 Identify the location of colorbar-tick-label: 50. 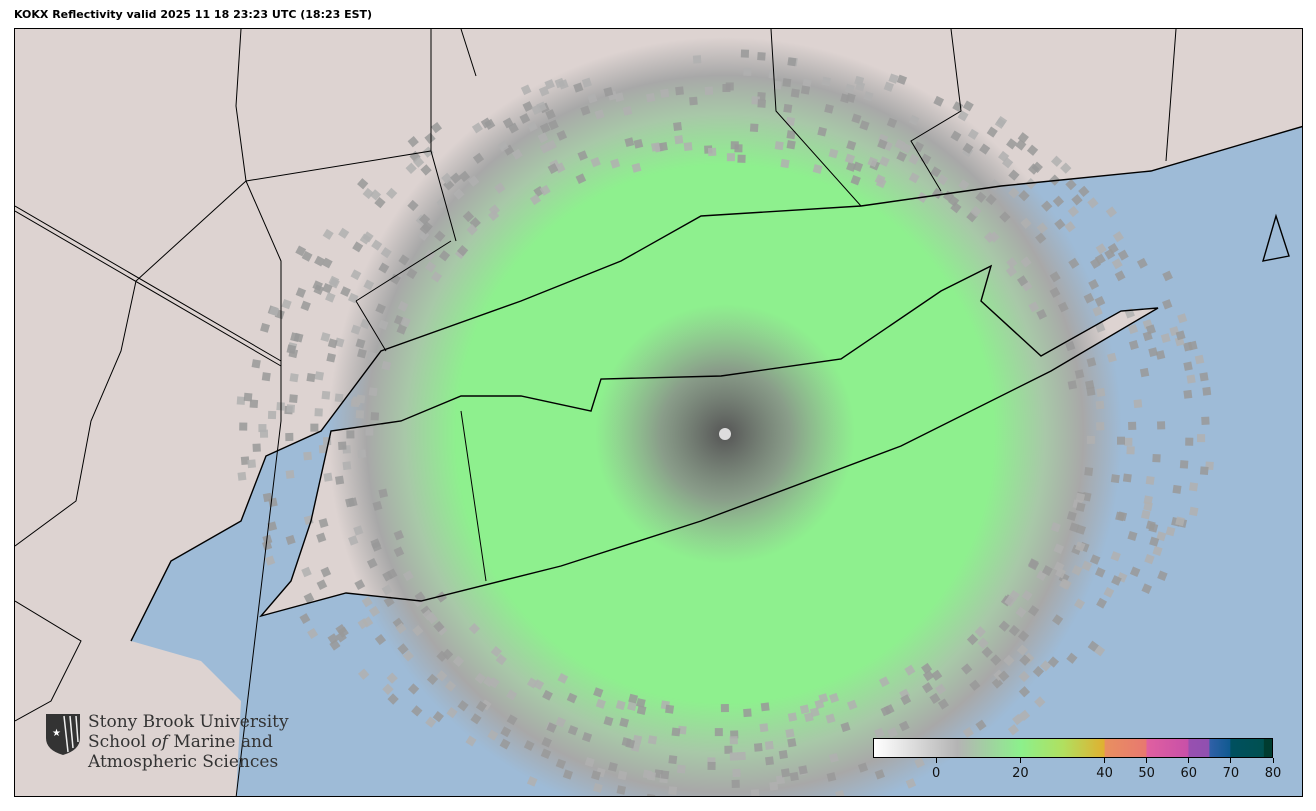
(1146, 773).